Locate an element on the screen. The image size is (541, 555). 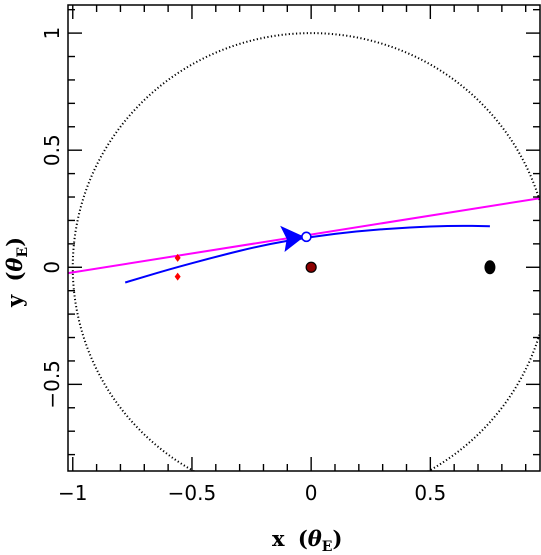
trajectory-direction-arrow is located at coordinates (292, 239).